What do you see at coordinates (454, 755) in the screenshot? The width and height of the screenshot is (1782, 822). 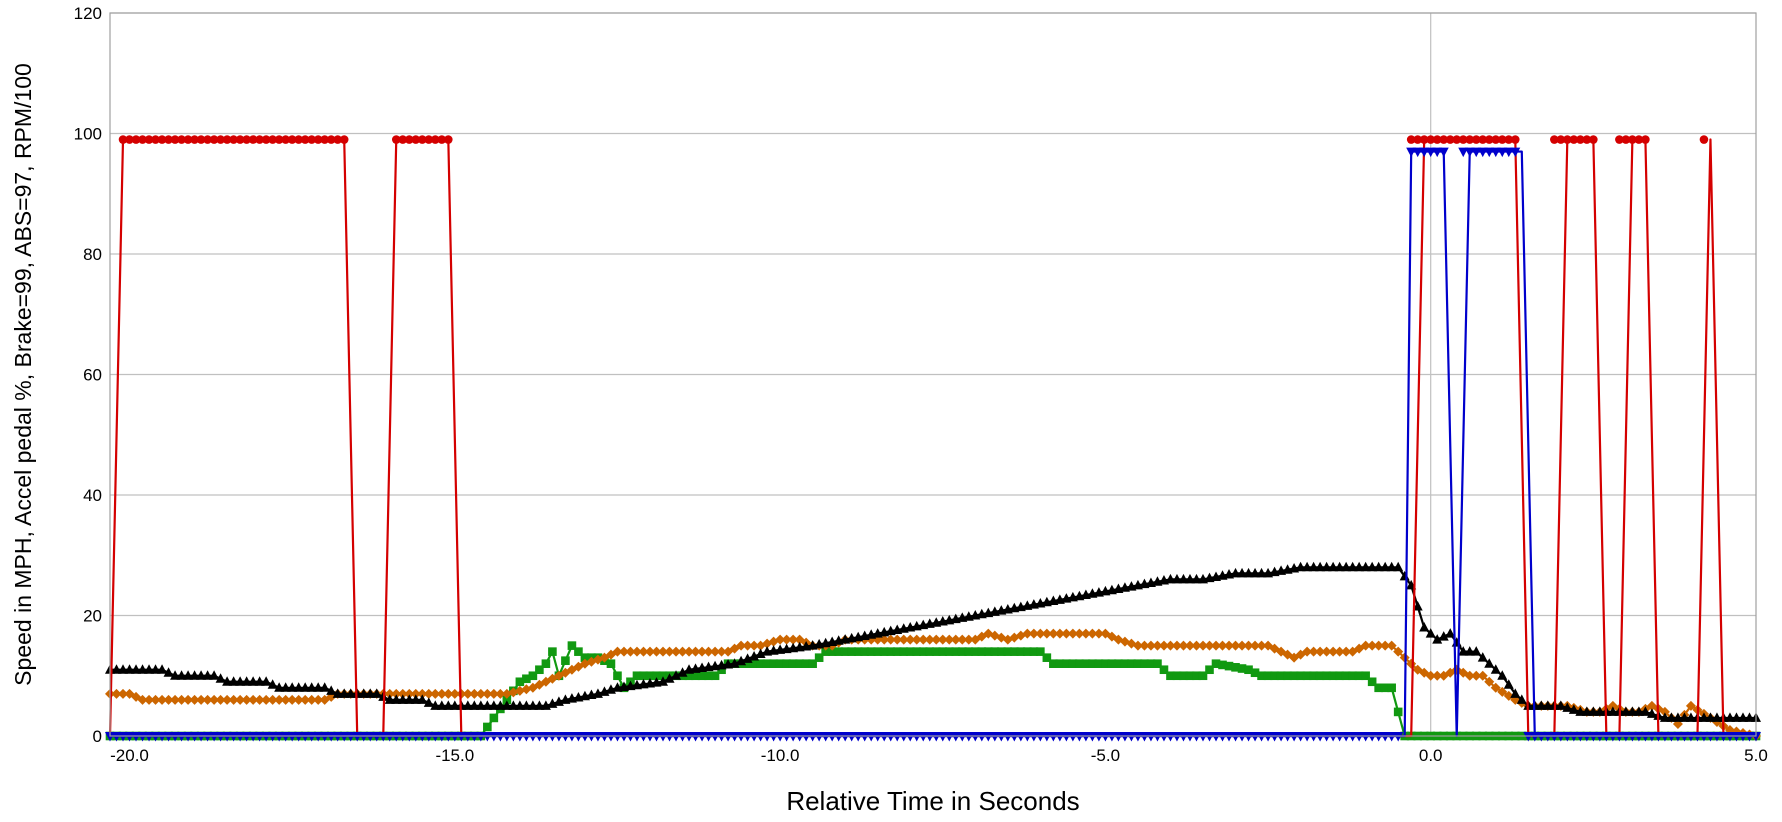 I see `x-tick-label: -15.0` at bounding box center [454, 755].